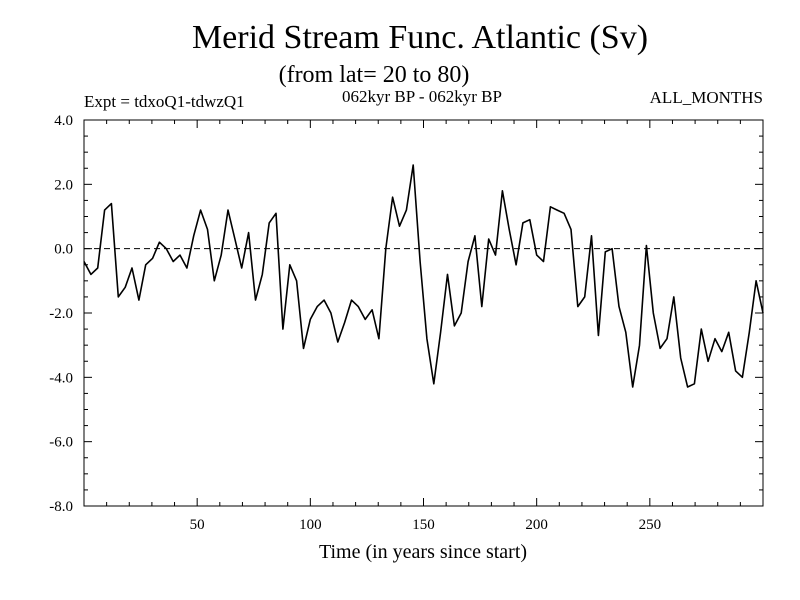 The height and width of the screenshot is (600, 800). I want to click on y-tick-label: -2.0, so click(61, 314).